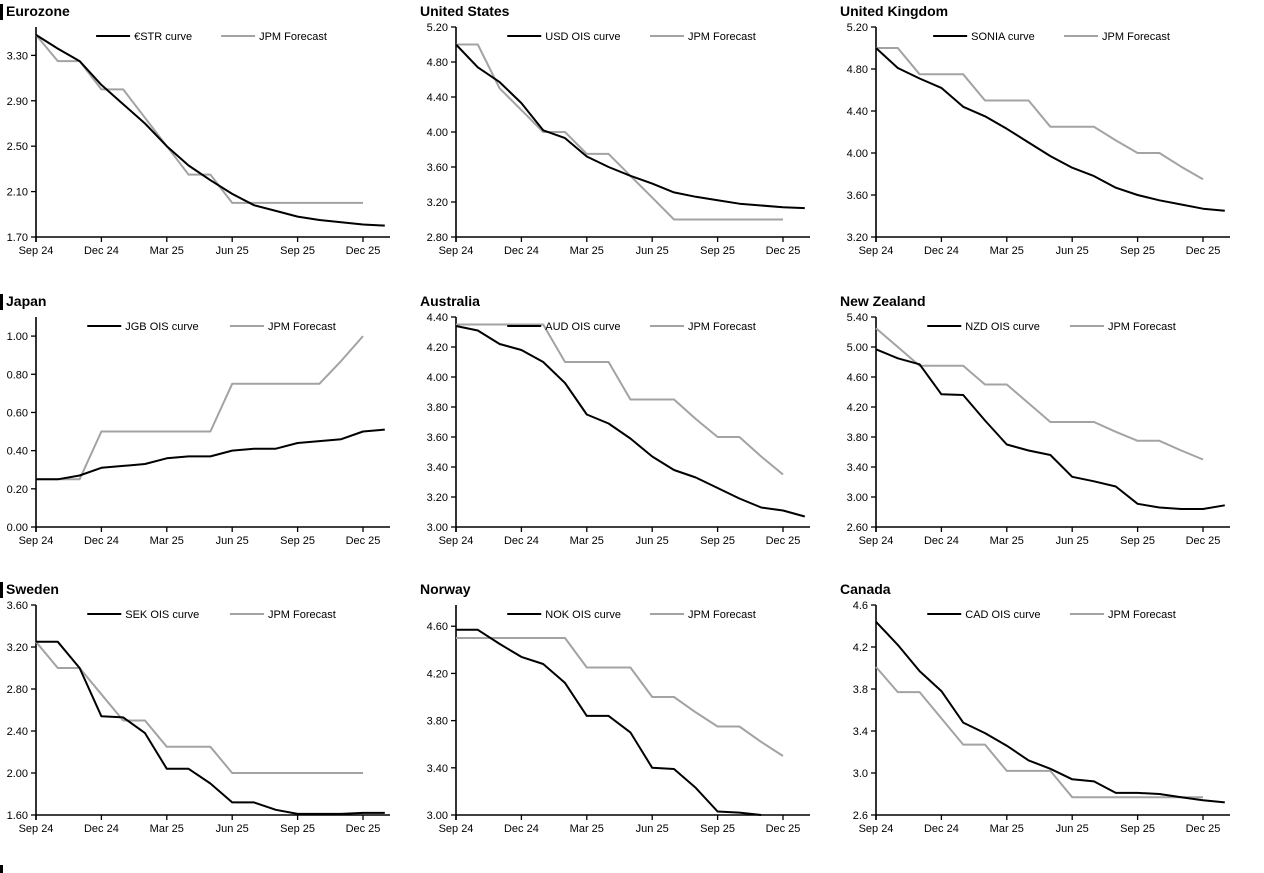  I want to click on y-axis-tick-label: 3.80, so click(857, 438).